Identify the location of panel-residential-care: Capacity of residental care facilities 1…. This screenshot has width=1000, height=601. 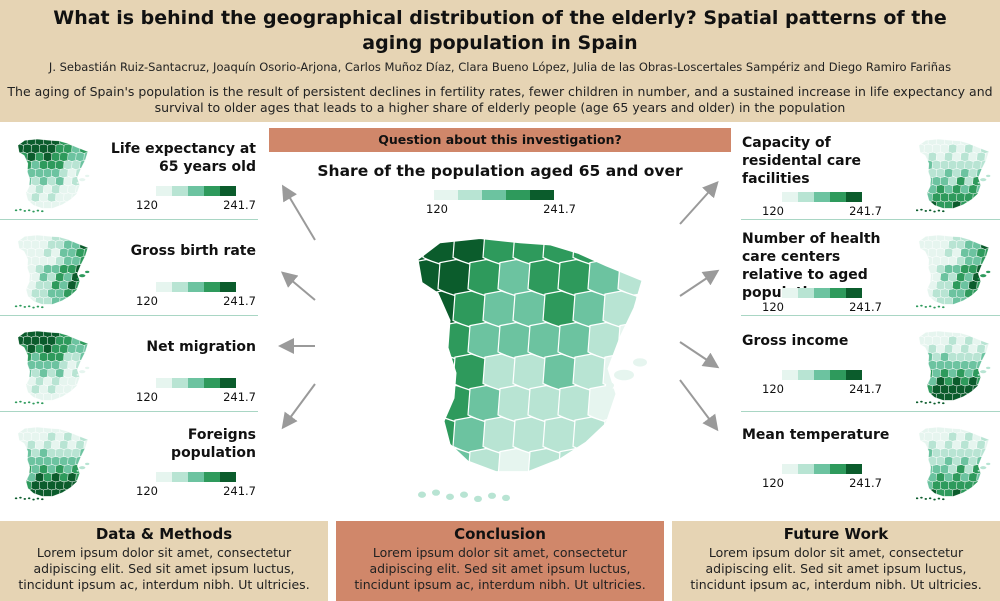
(870, 172).